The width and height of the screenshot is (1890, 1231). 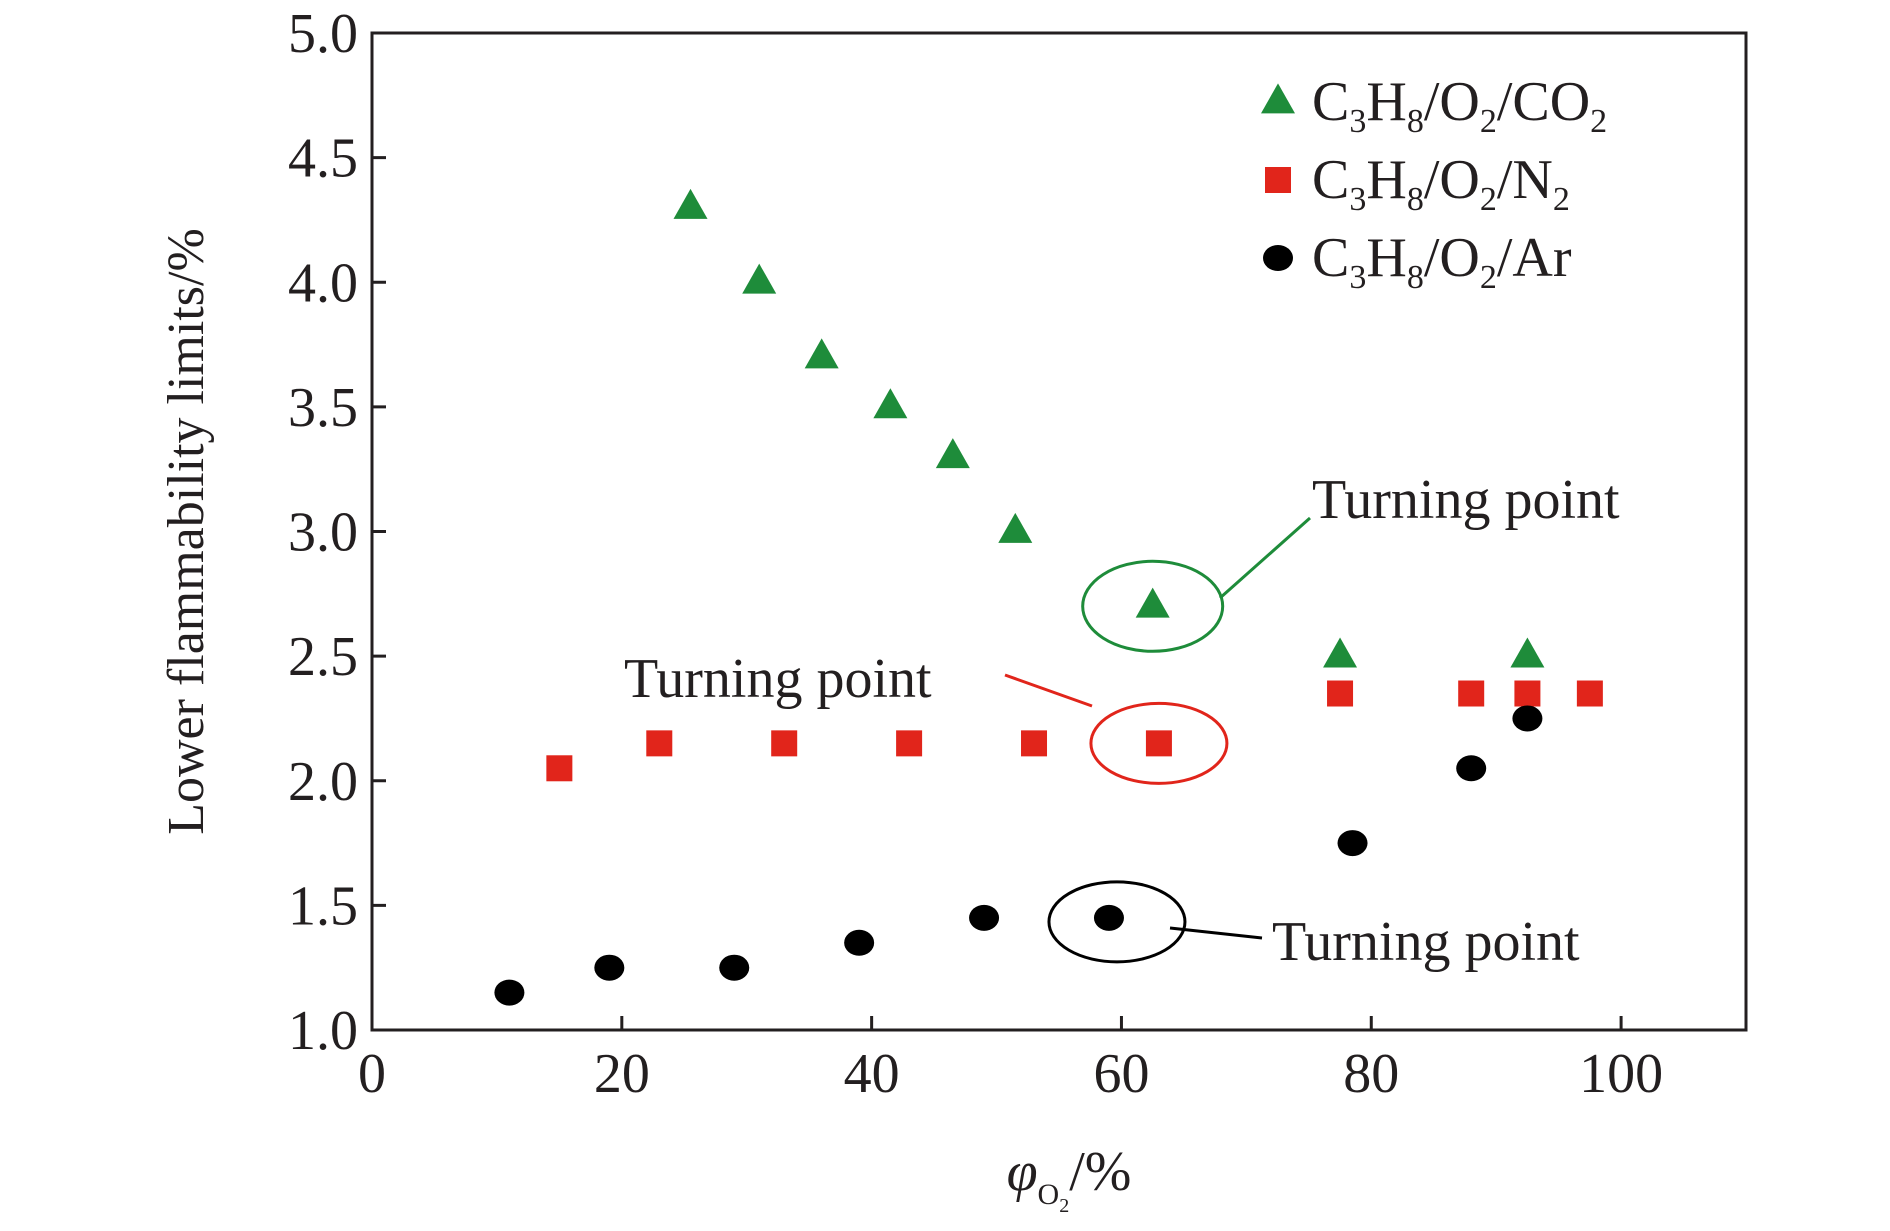 I want to click on x-tick-label: 60, so click(x=1121, y=1074).